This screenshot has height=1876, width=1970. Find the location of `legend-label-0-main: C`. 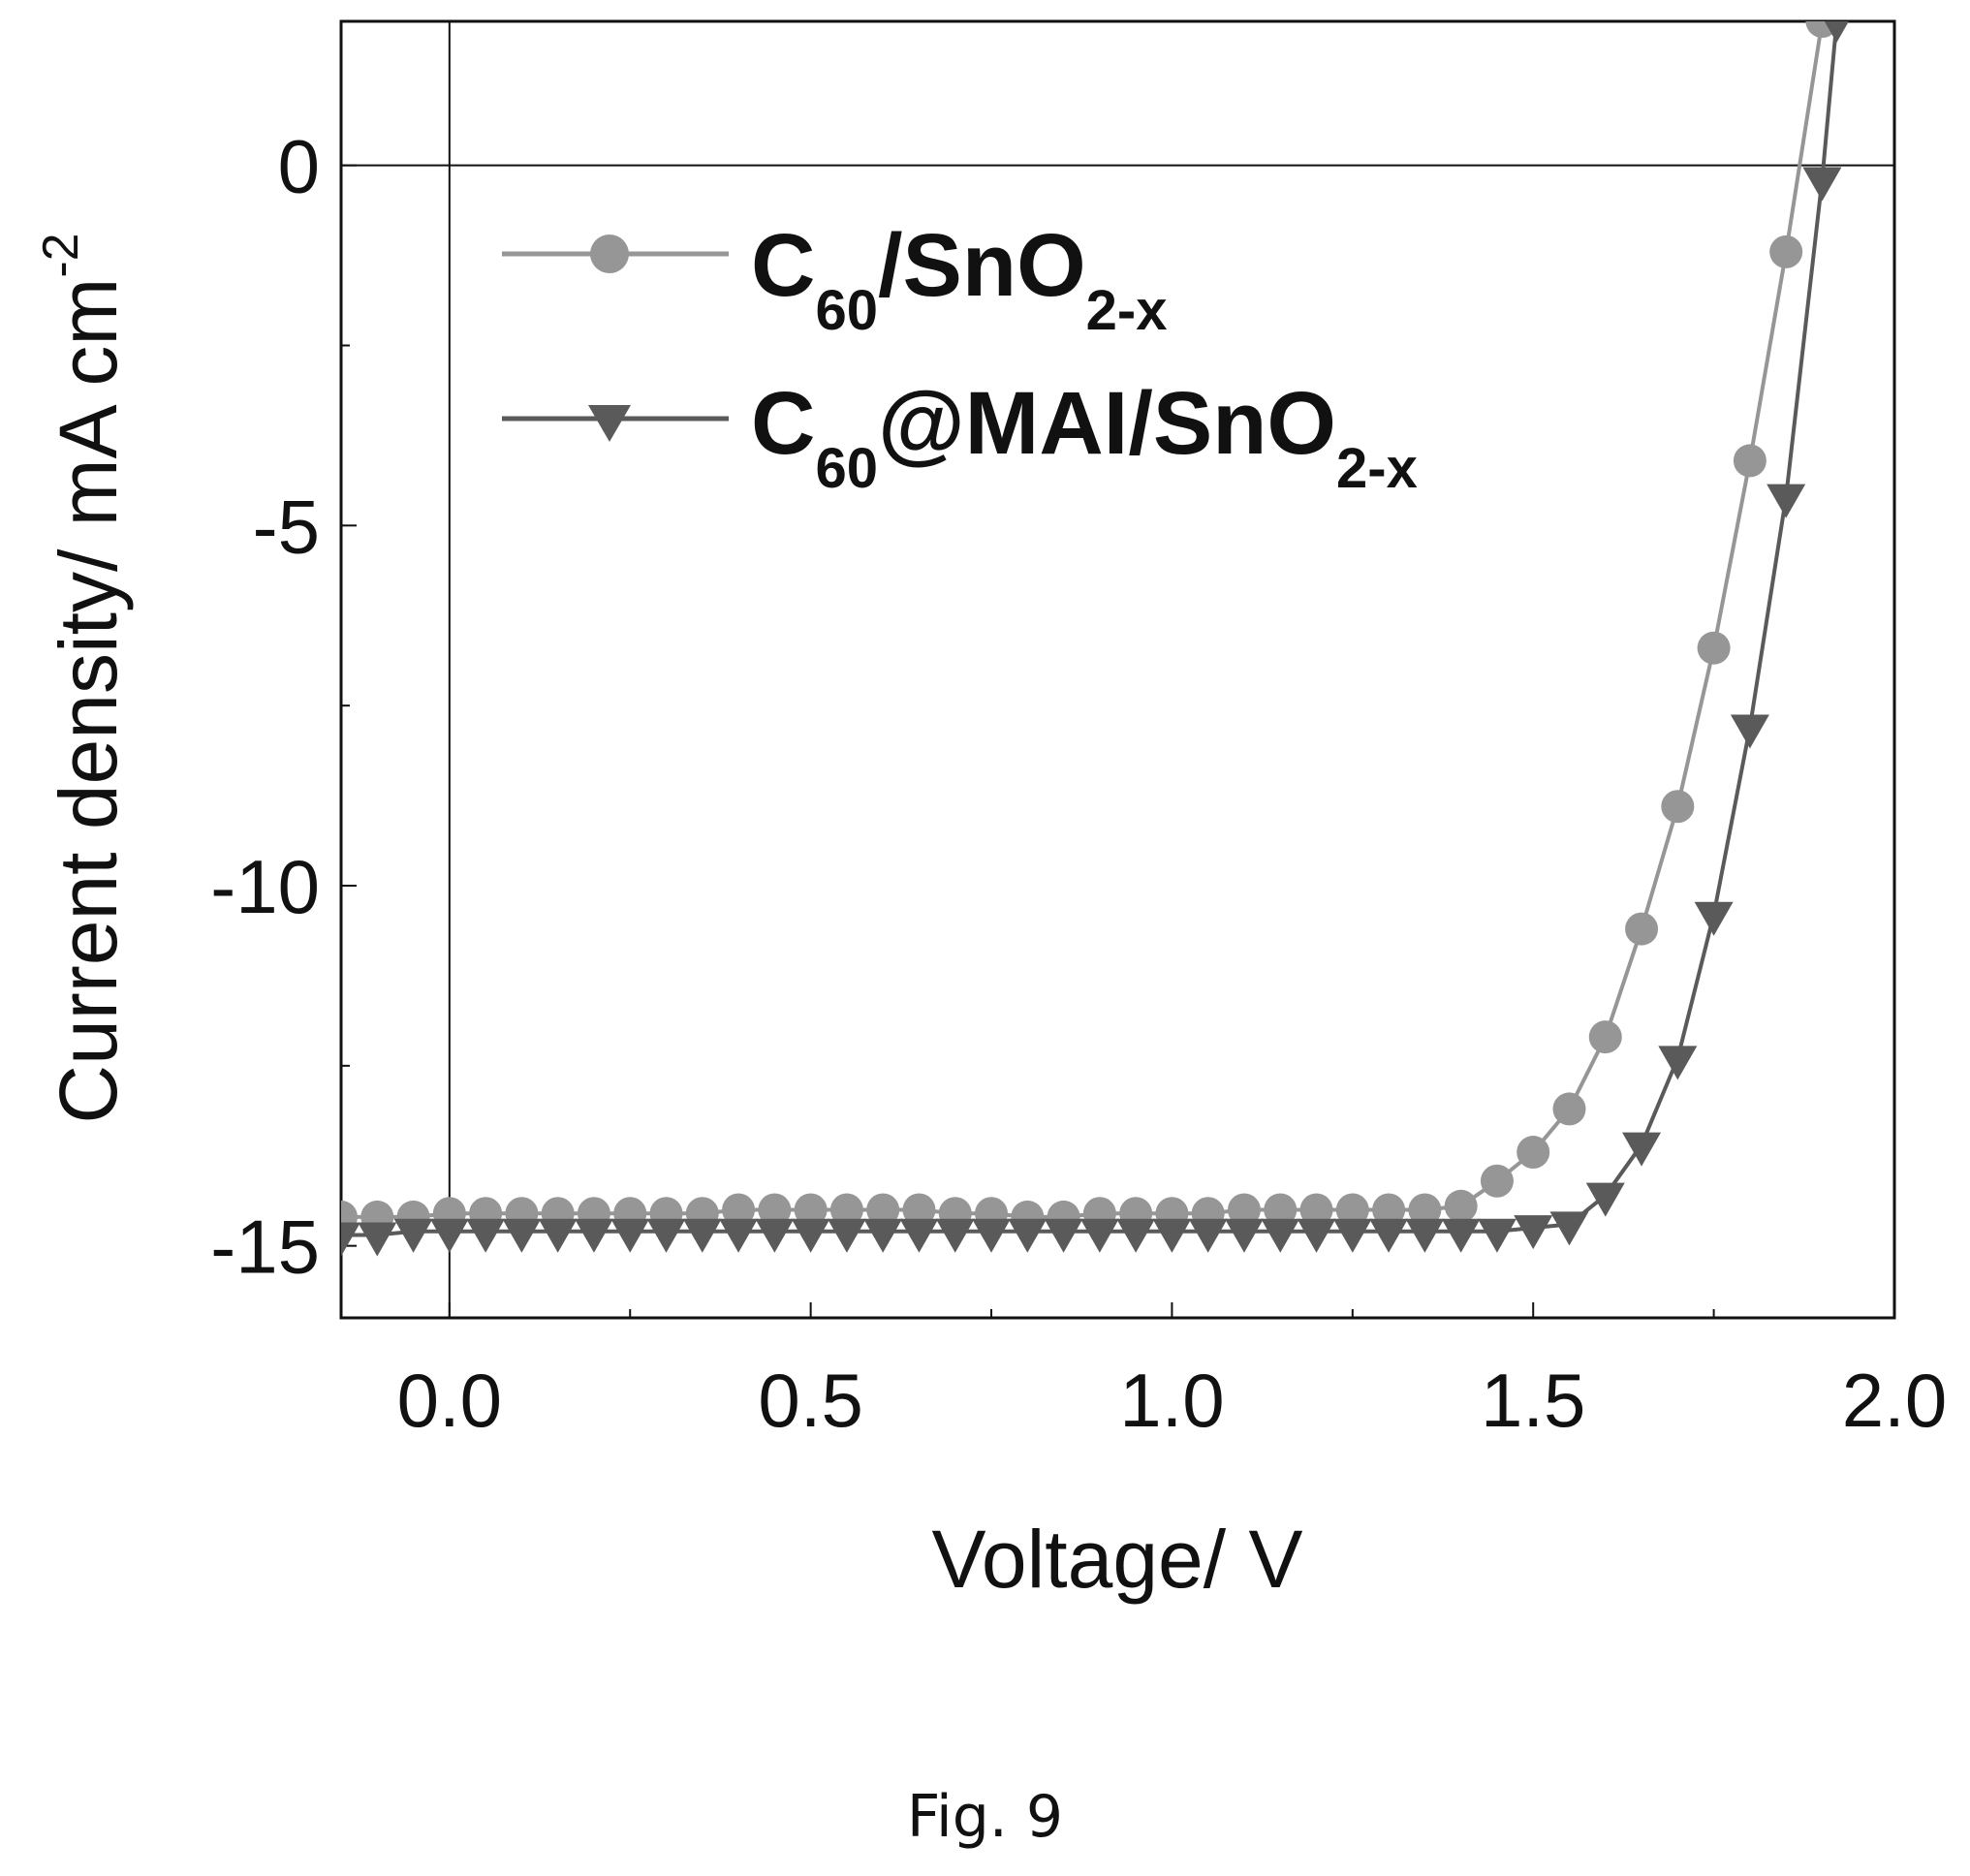

legend-label-0-main: C is located at coordinates (783, 265).